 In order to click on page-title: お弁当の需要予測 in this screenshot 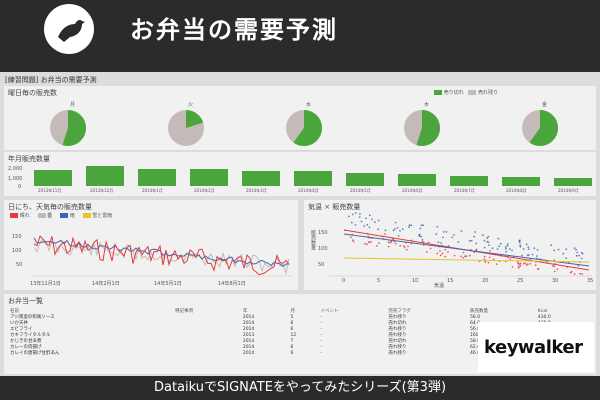, I will do `click(234, 30)`.